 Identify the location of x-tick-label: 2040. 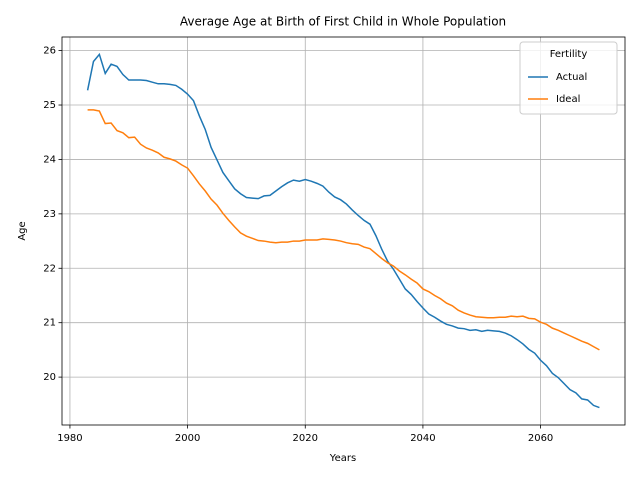
(422, 438).